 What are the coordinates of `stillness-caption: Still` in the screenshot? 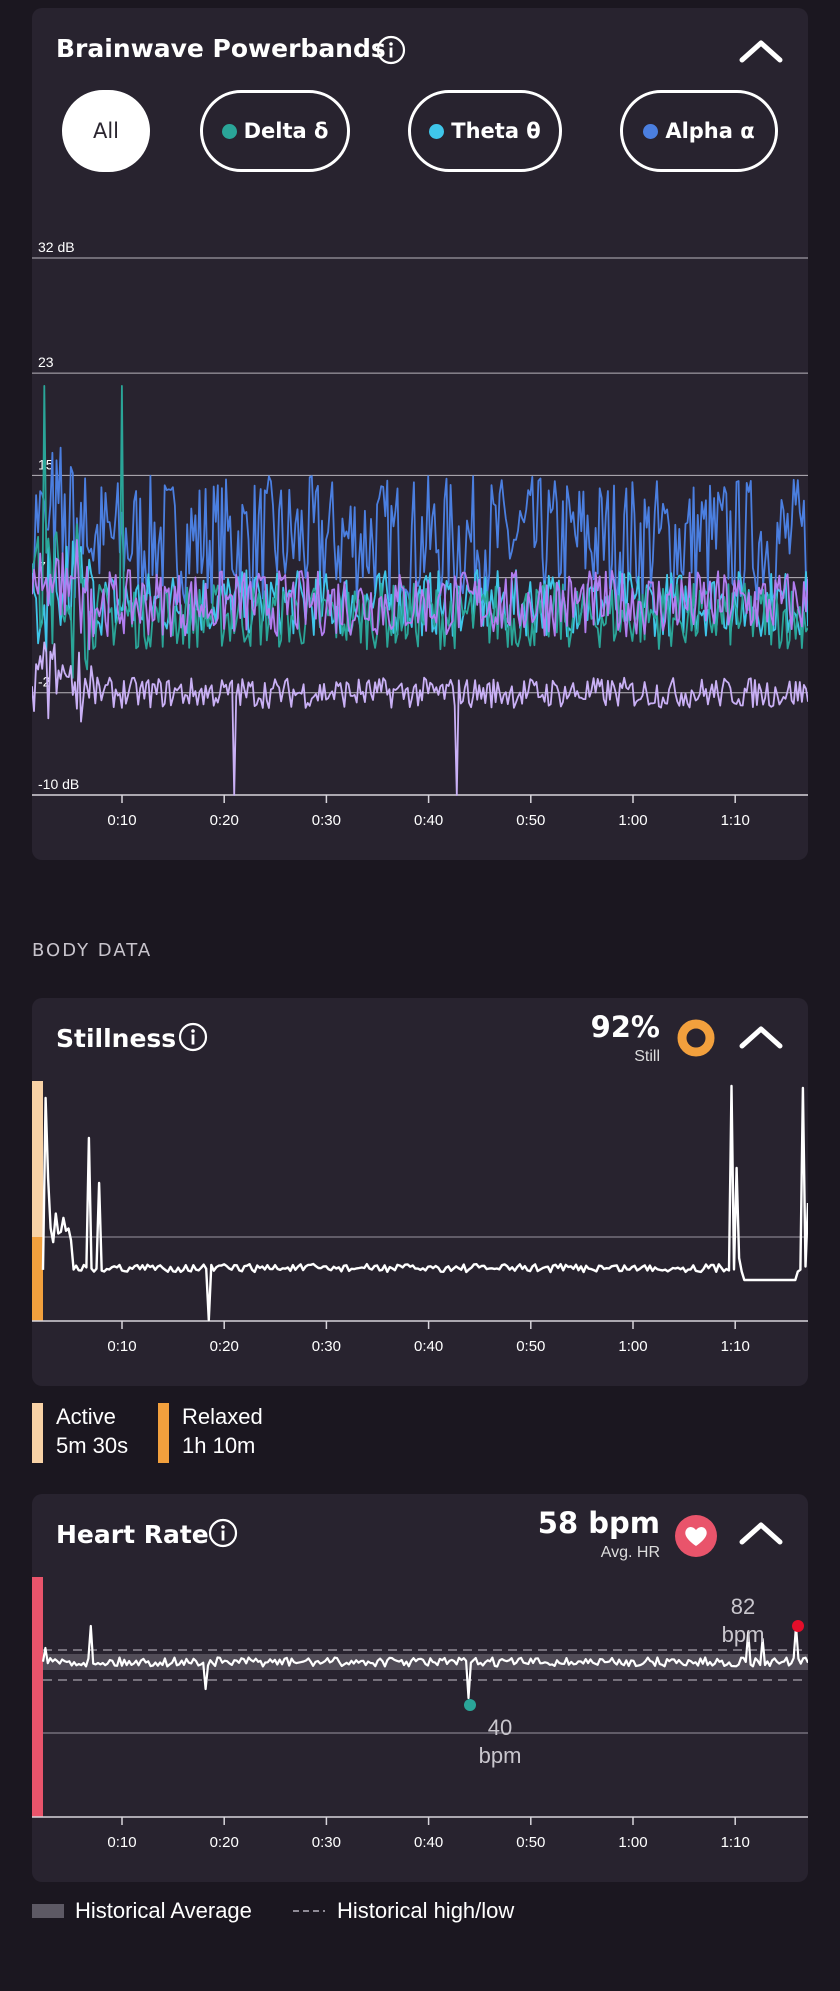 It's located at (647, 1056).